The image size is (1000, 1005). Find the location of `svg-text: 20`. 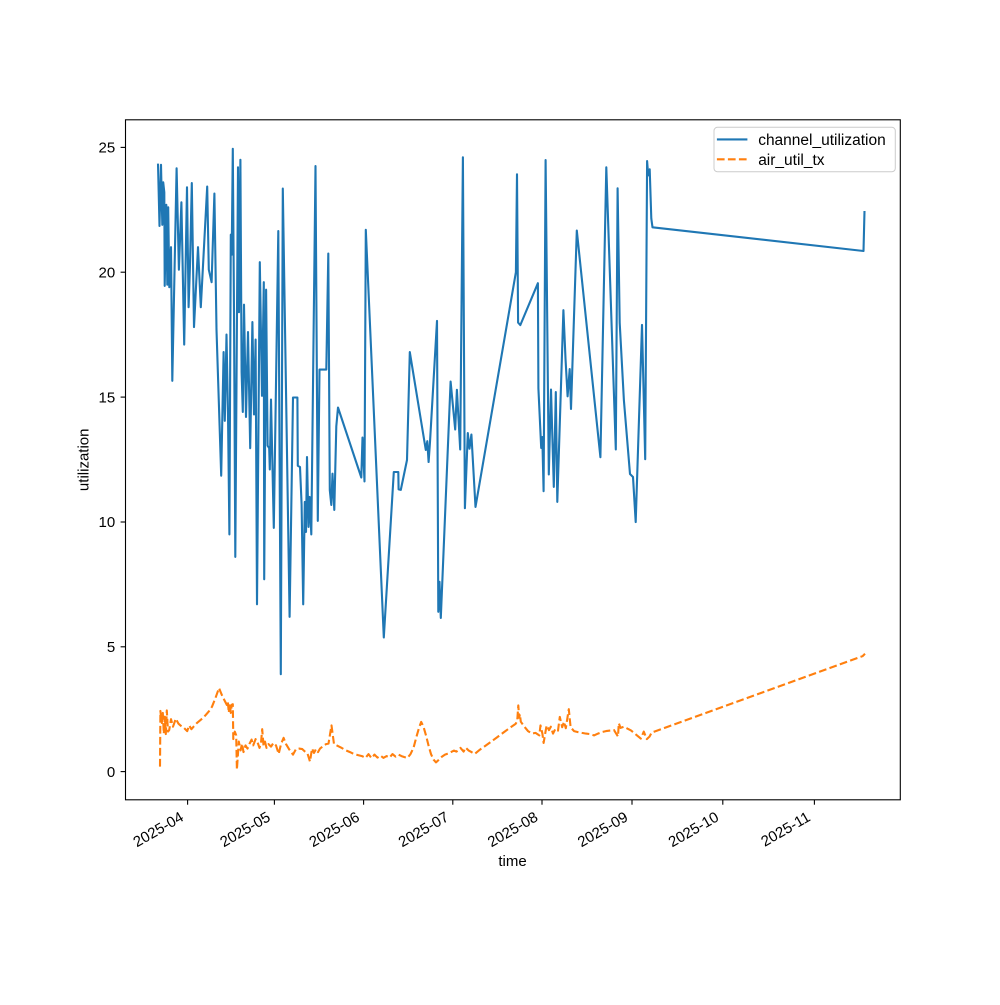

svg-text: 20 is located at coordinates (107, 272).